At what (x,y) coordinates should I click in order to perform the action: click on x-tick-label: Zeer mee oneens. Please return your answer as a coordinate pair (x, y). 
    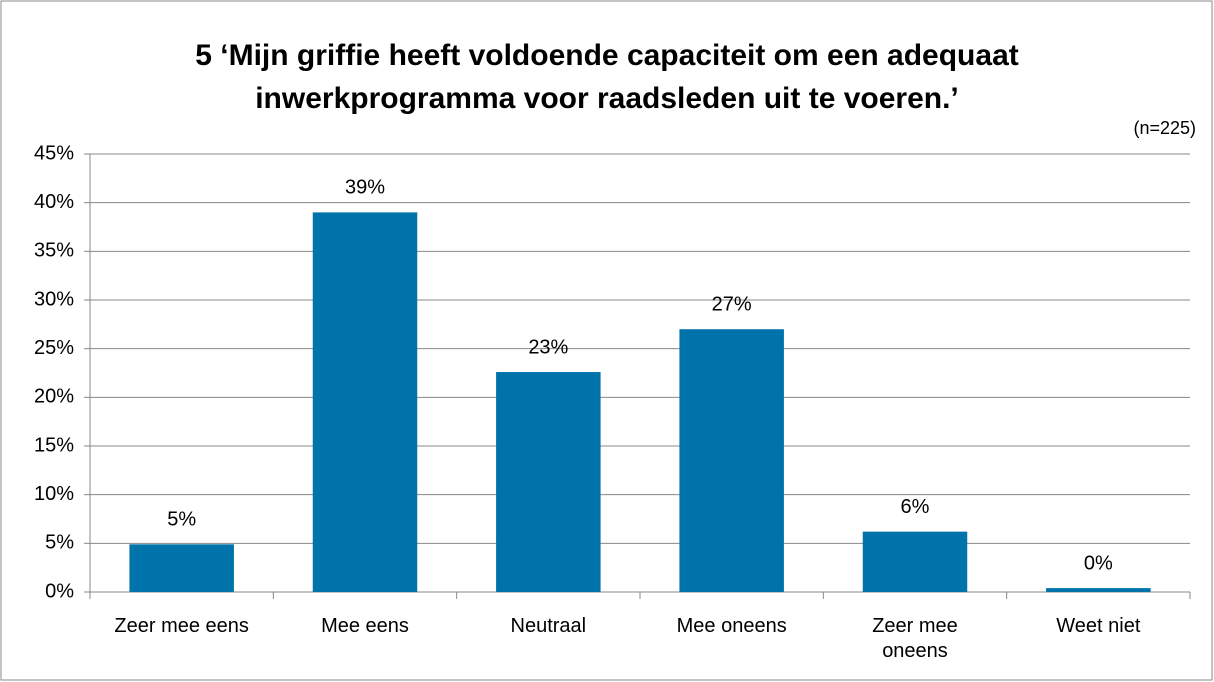
    Looking at the image, I should click on (915, 638).